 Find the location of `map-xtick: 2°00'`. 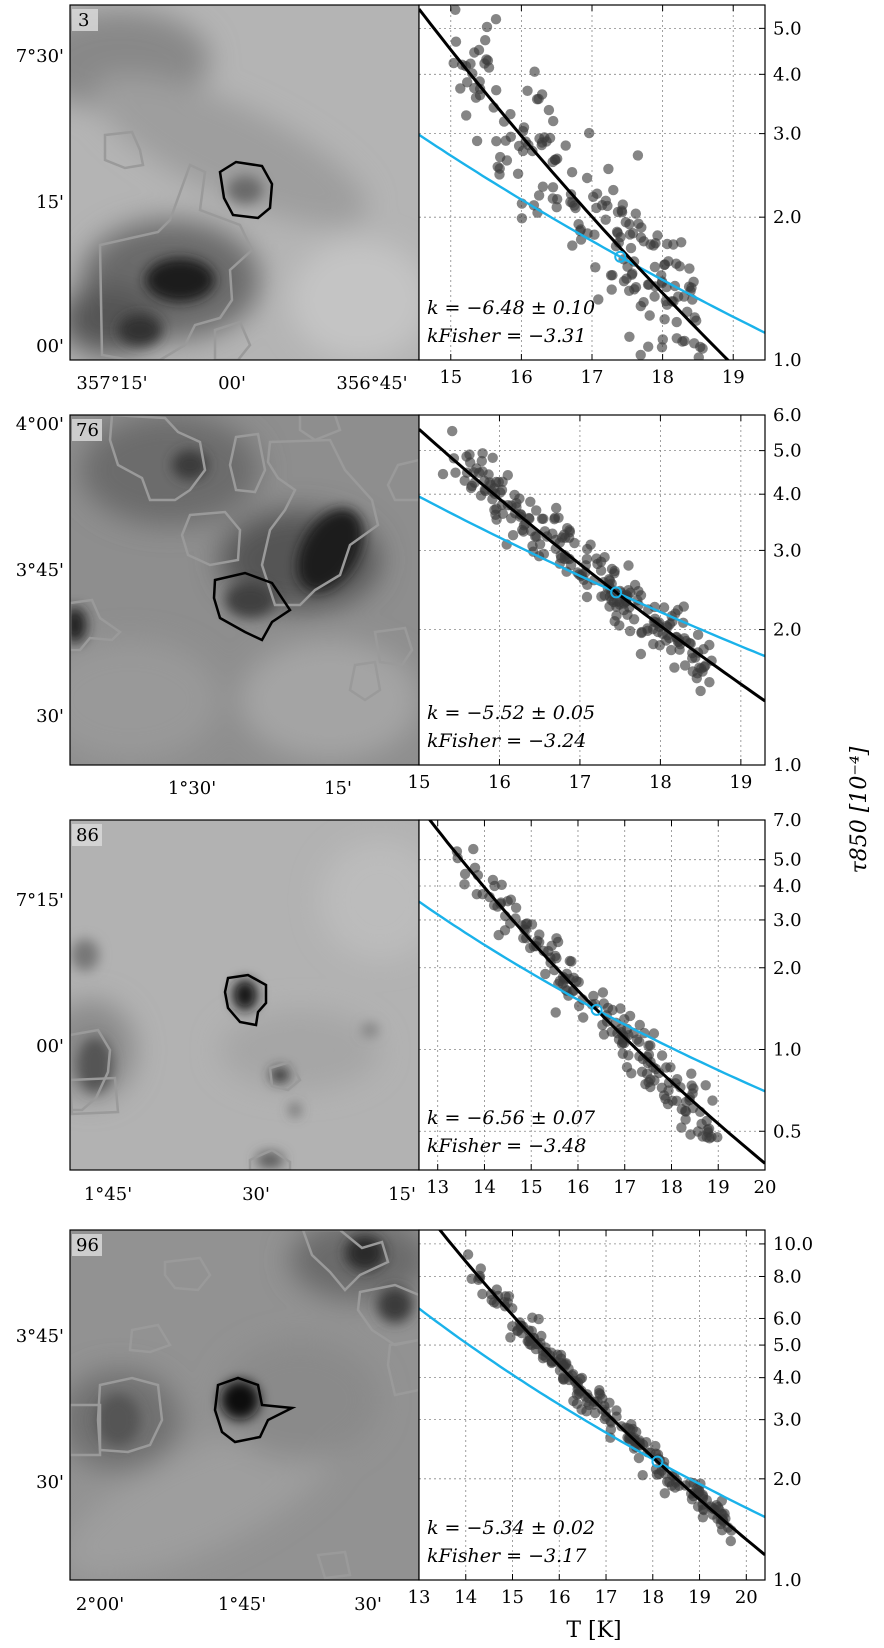

map-xtick: 2°00' is located at coordinates (100, 1604).